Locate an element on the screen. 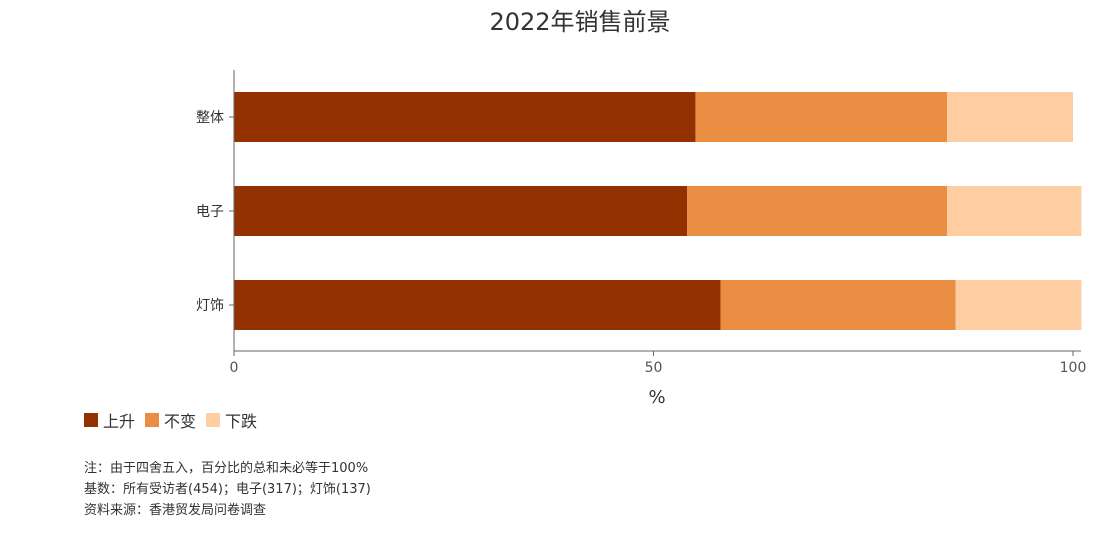 The height and width of the screenshot is (548, 1120). legend-label: 上升 is located at coordinates (119, 421).